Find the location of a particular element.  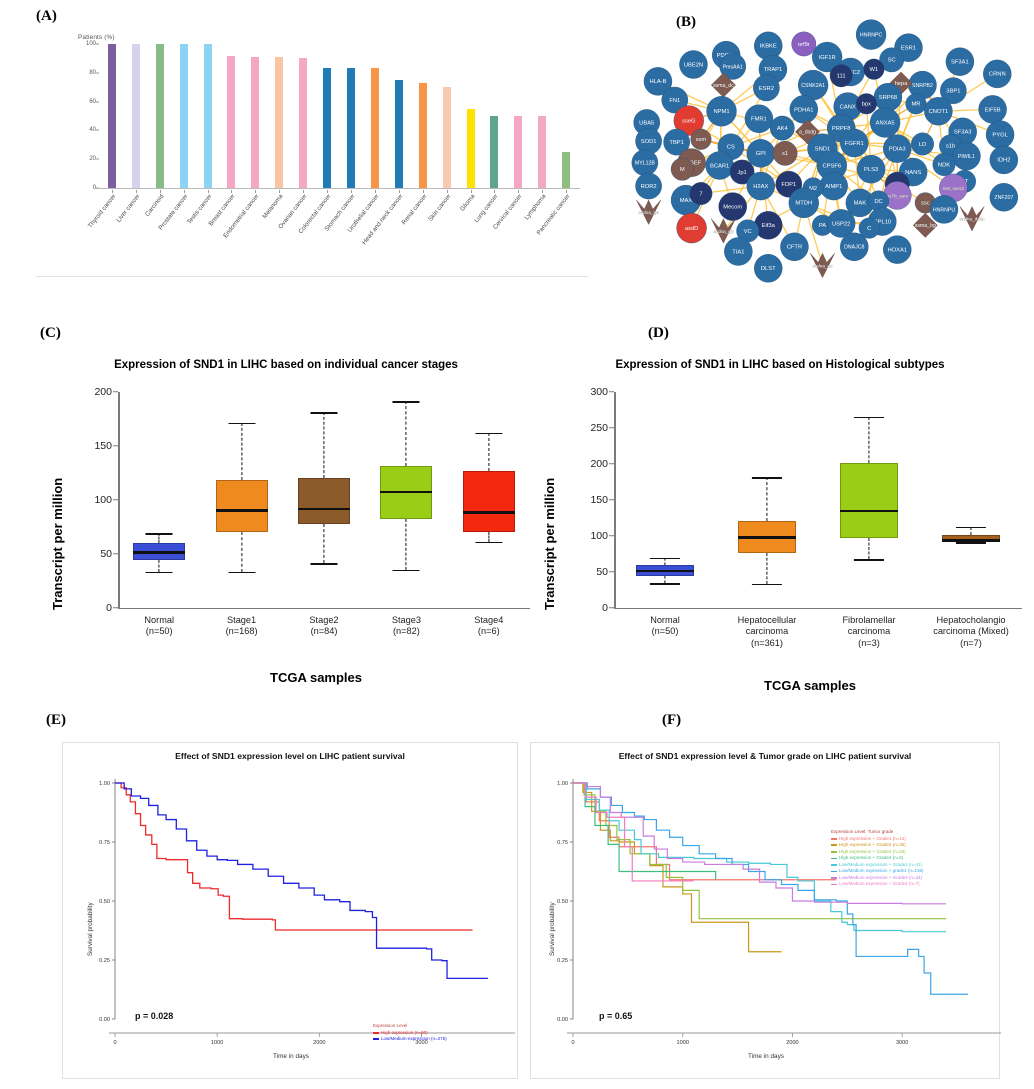

panel-b-node: GPI is located at coordinates (760, 153).